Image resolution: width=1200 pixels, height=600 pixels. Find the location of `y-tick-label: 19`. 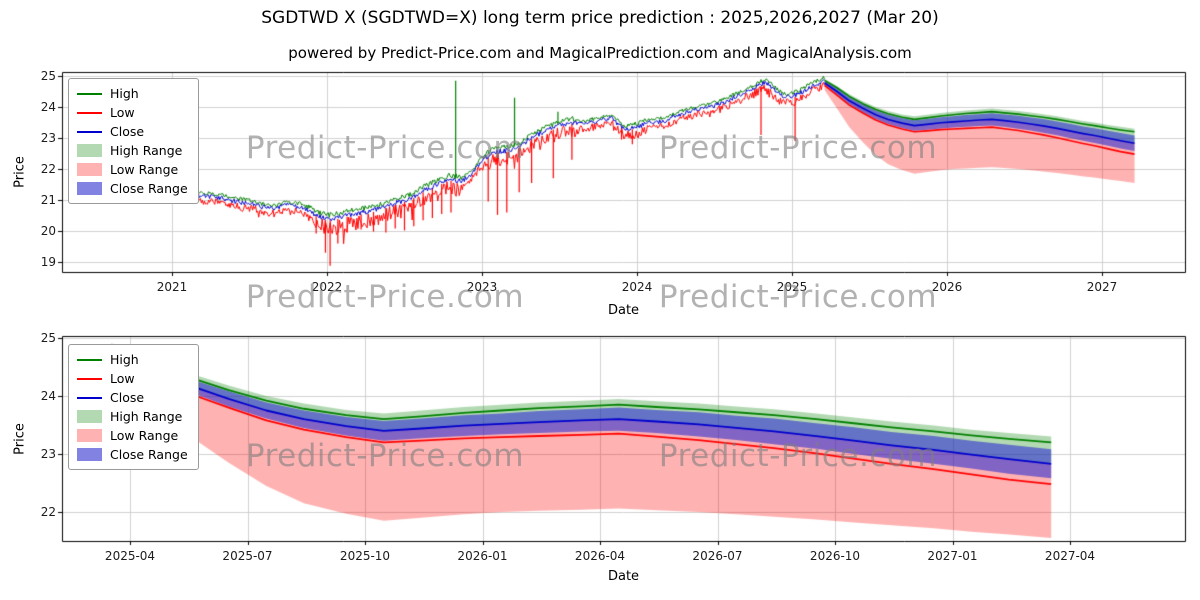

y-tick-label: 19 is located at coordinates (48, 262).